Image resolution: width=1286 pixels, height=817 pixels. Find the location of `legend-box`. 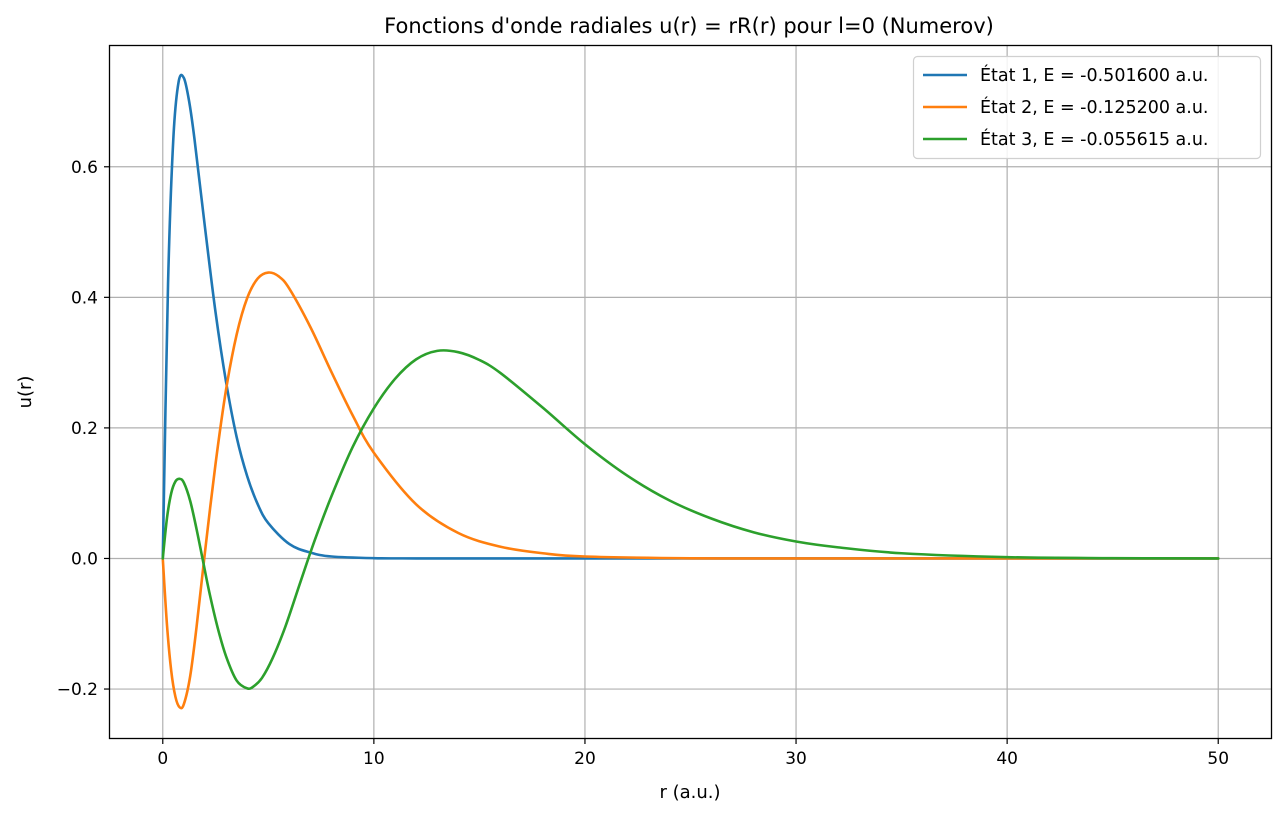

legend-box is located at coordinates (1087, 107).